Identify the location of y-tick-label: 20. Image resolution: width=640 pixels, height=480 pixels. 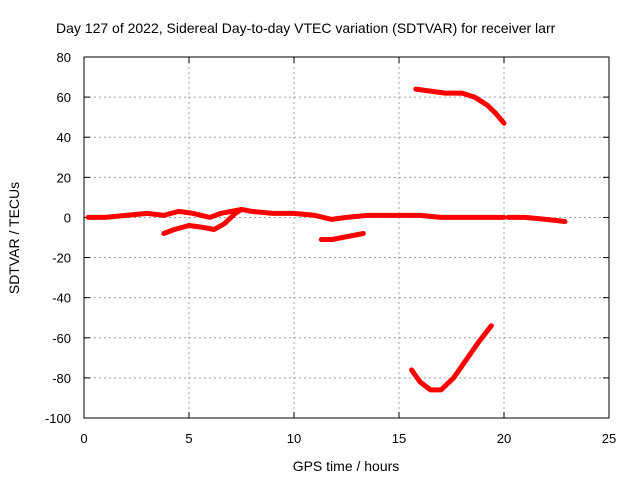
(64, 177).